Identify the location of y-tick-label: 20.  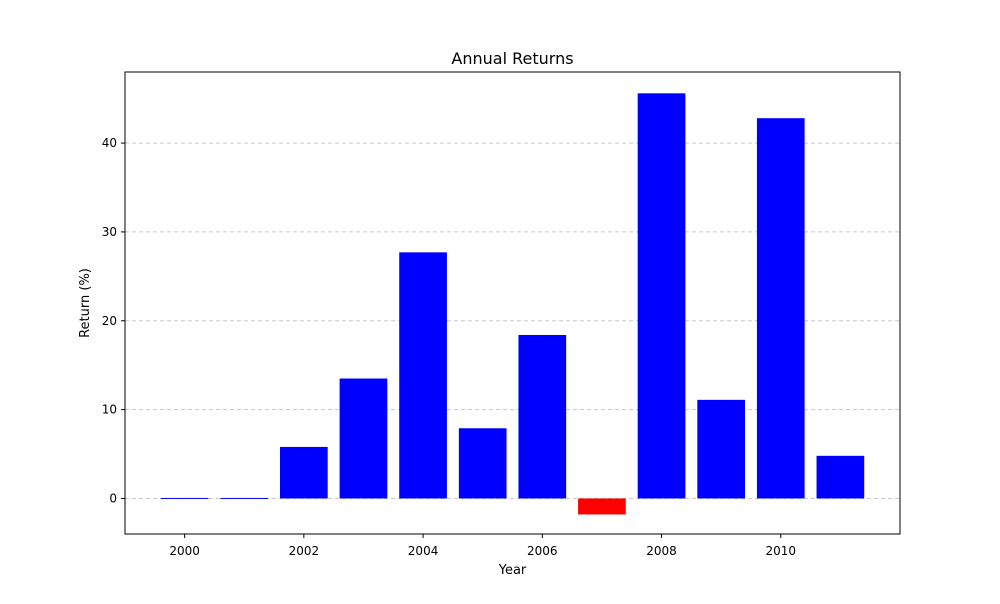
(109, 321).